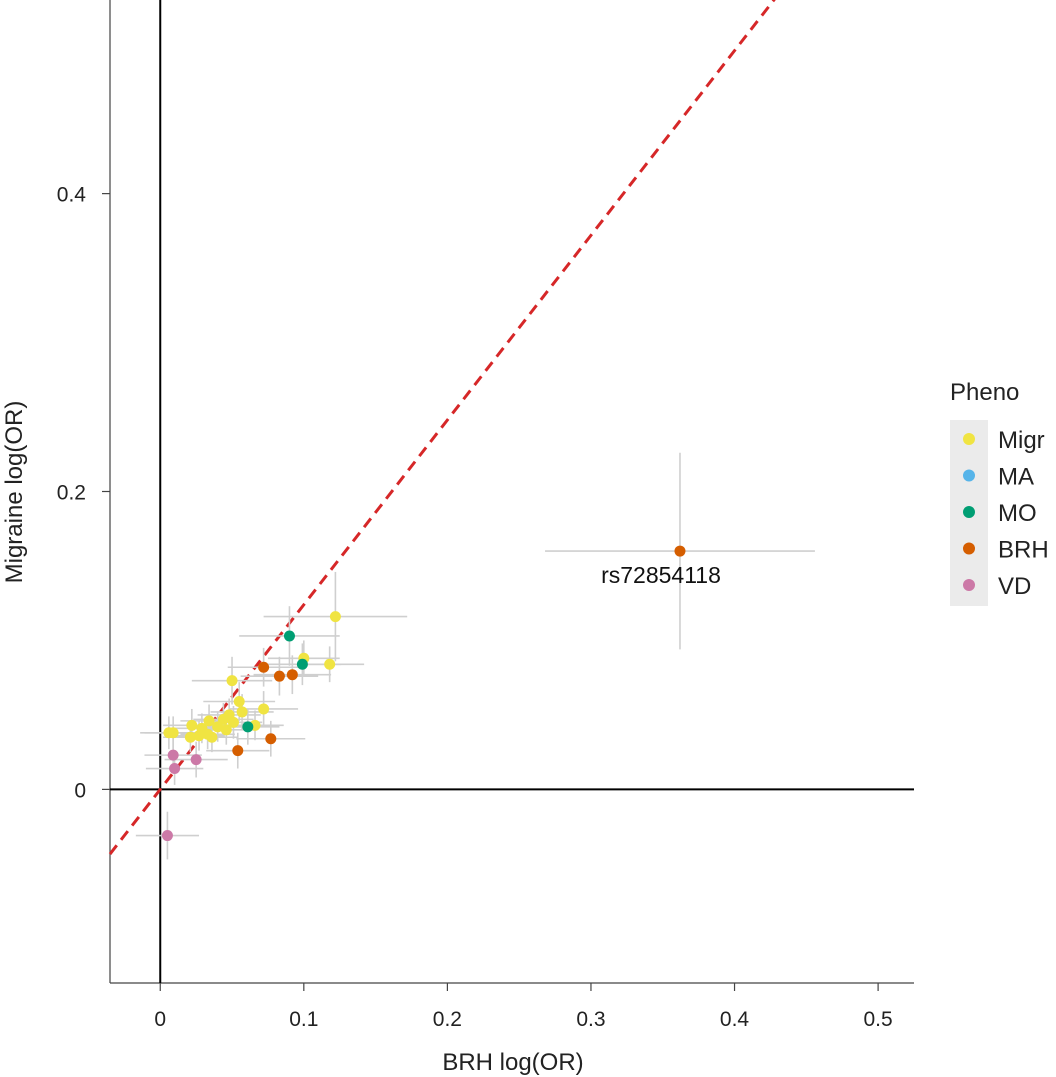 The height and width of the screenshot is (1077, 1056). What do you see at coordinates (512, 1062) in the screenshot?
I see `x-axis-title: BRH log(OR)` at bounding box center [512, 1062].